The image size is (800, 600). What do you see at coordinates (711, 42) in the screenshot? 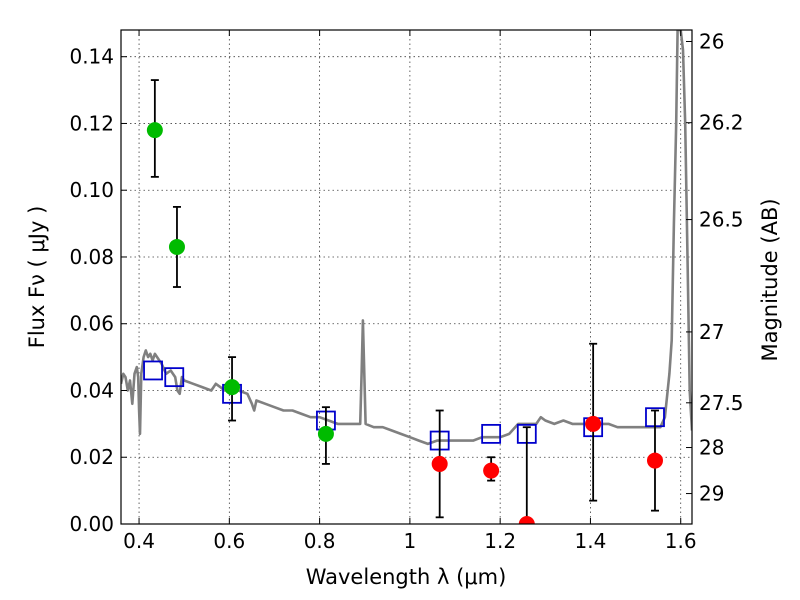
I see `mag-tick-label: 26` at bounding box center [711, 42].